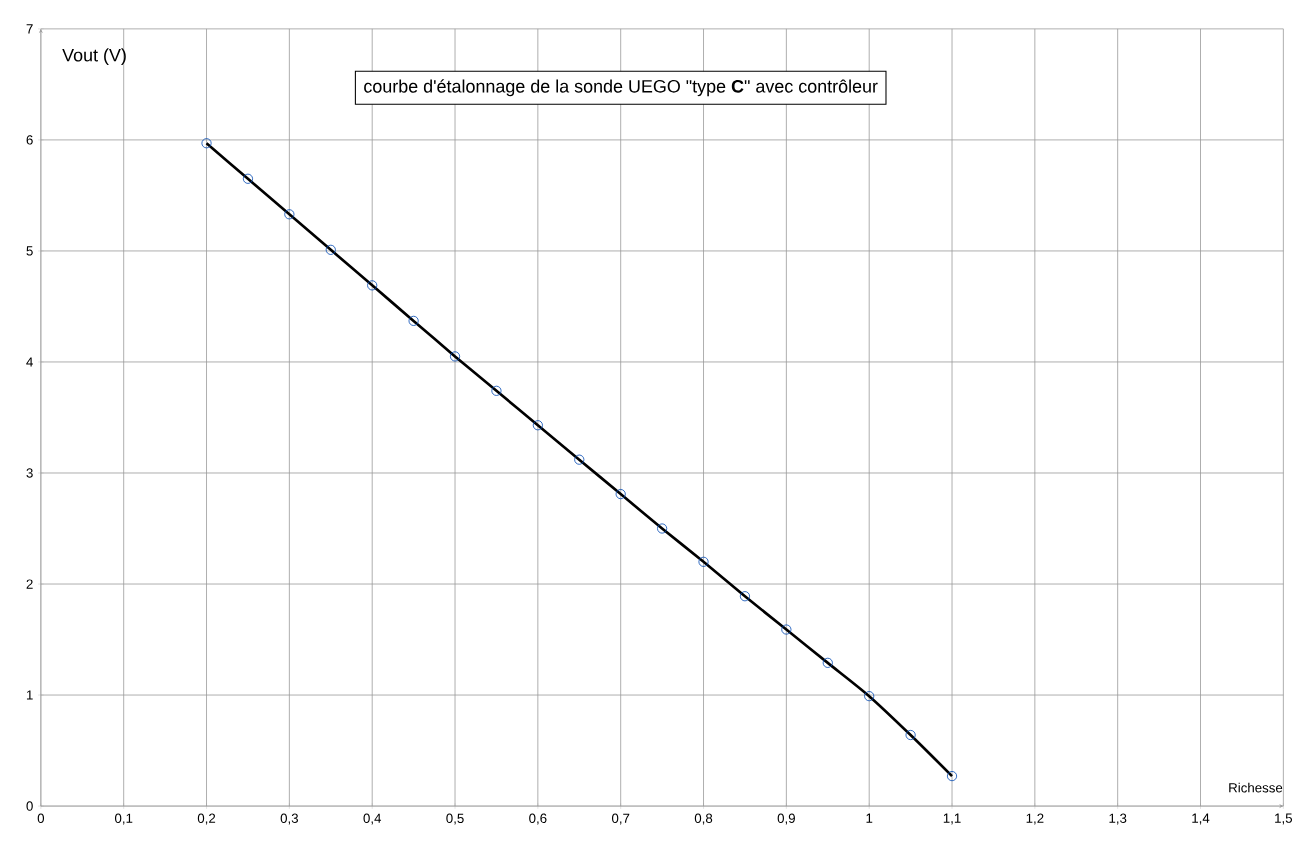  What do you see at coordinates (94, 57) in the screenshot?
I see `y-axis-title: Vout (V)` at bounding box center [94, 57].